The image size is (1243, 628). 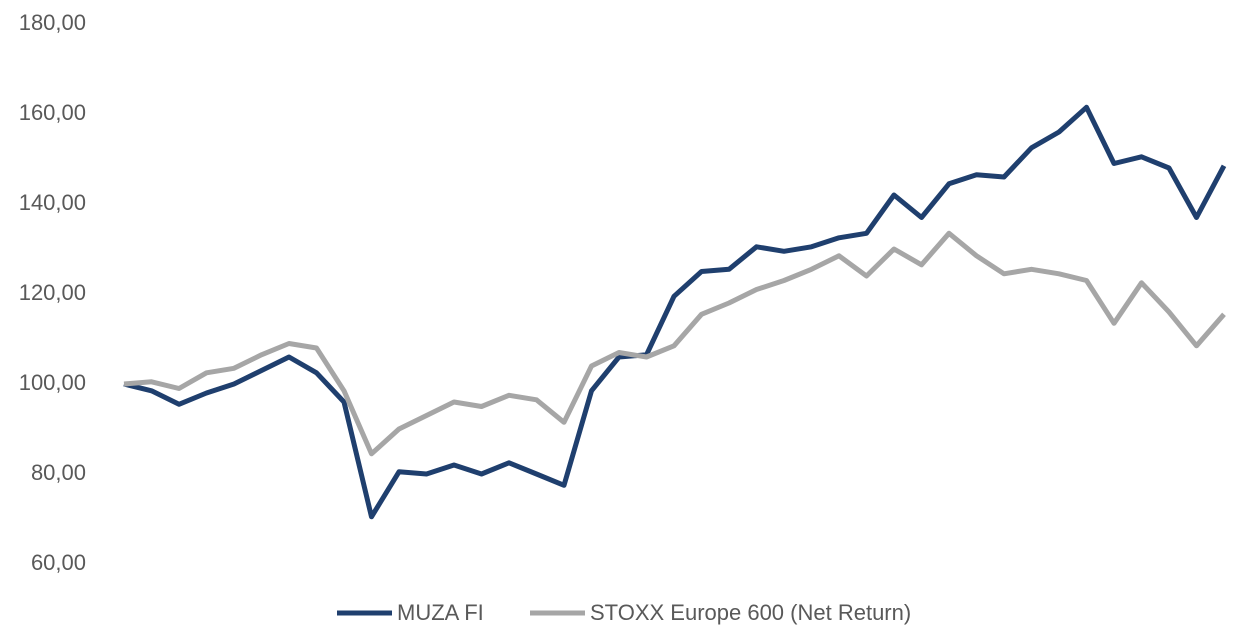 What do you see at coordinates (52, 292) in the screenshot?
I see `y-tick-label: 120,00` at bounding box center [52, 292].